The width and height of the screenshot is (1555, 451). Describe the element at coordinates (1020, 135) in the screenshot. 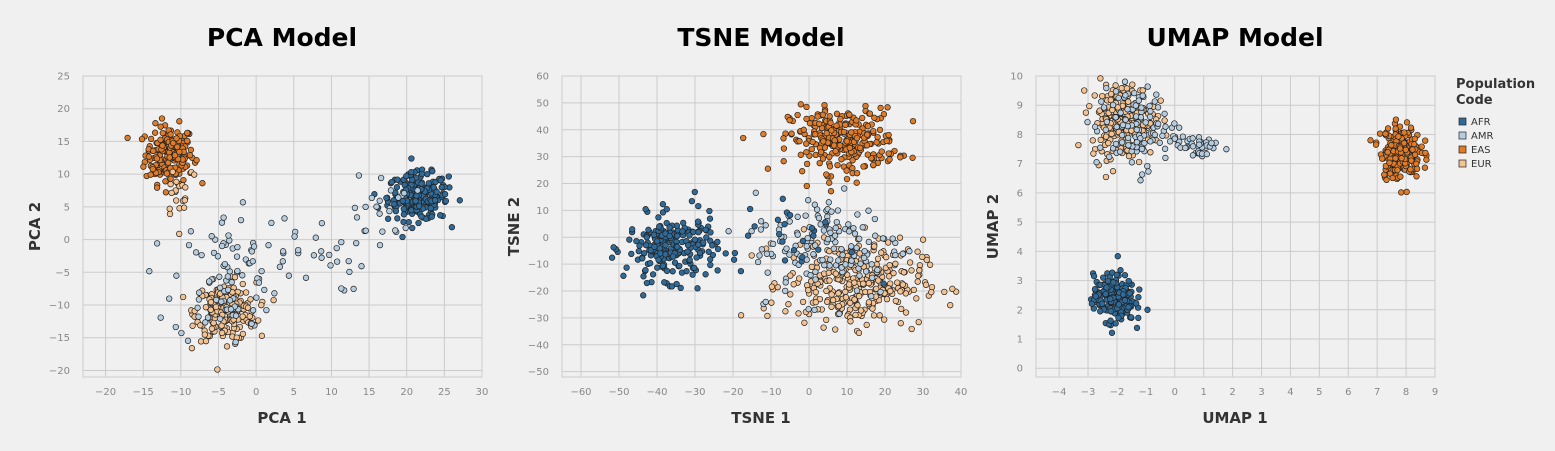

I see `y-tick-label: 8` at that location.